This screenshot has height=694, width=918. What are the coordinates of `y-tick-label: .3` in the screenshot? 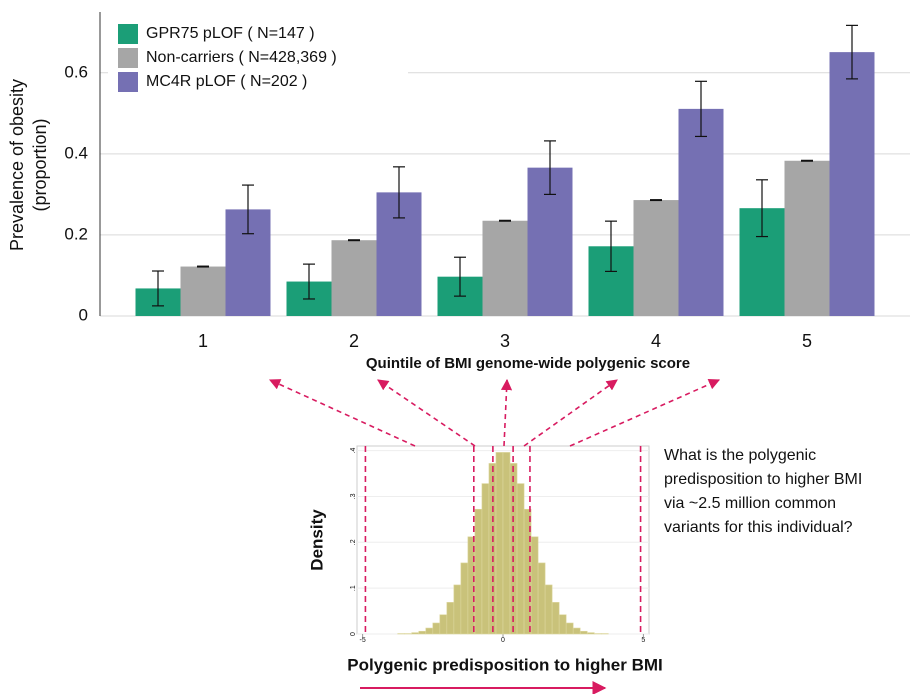 It's located at (353, 496).